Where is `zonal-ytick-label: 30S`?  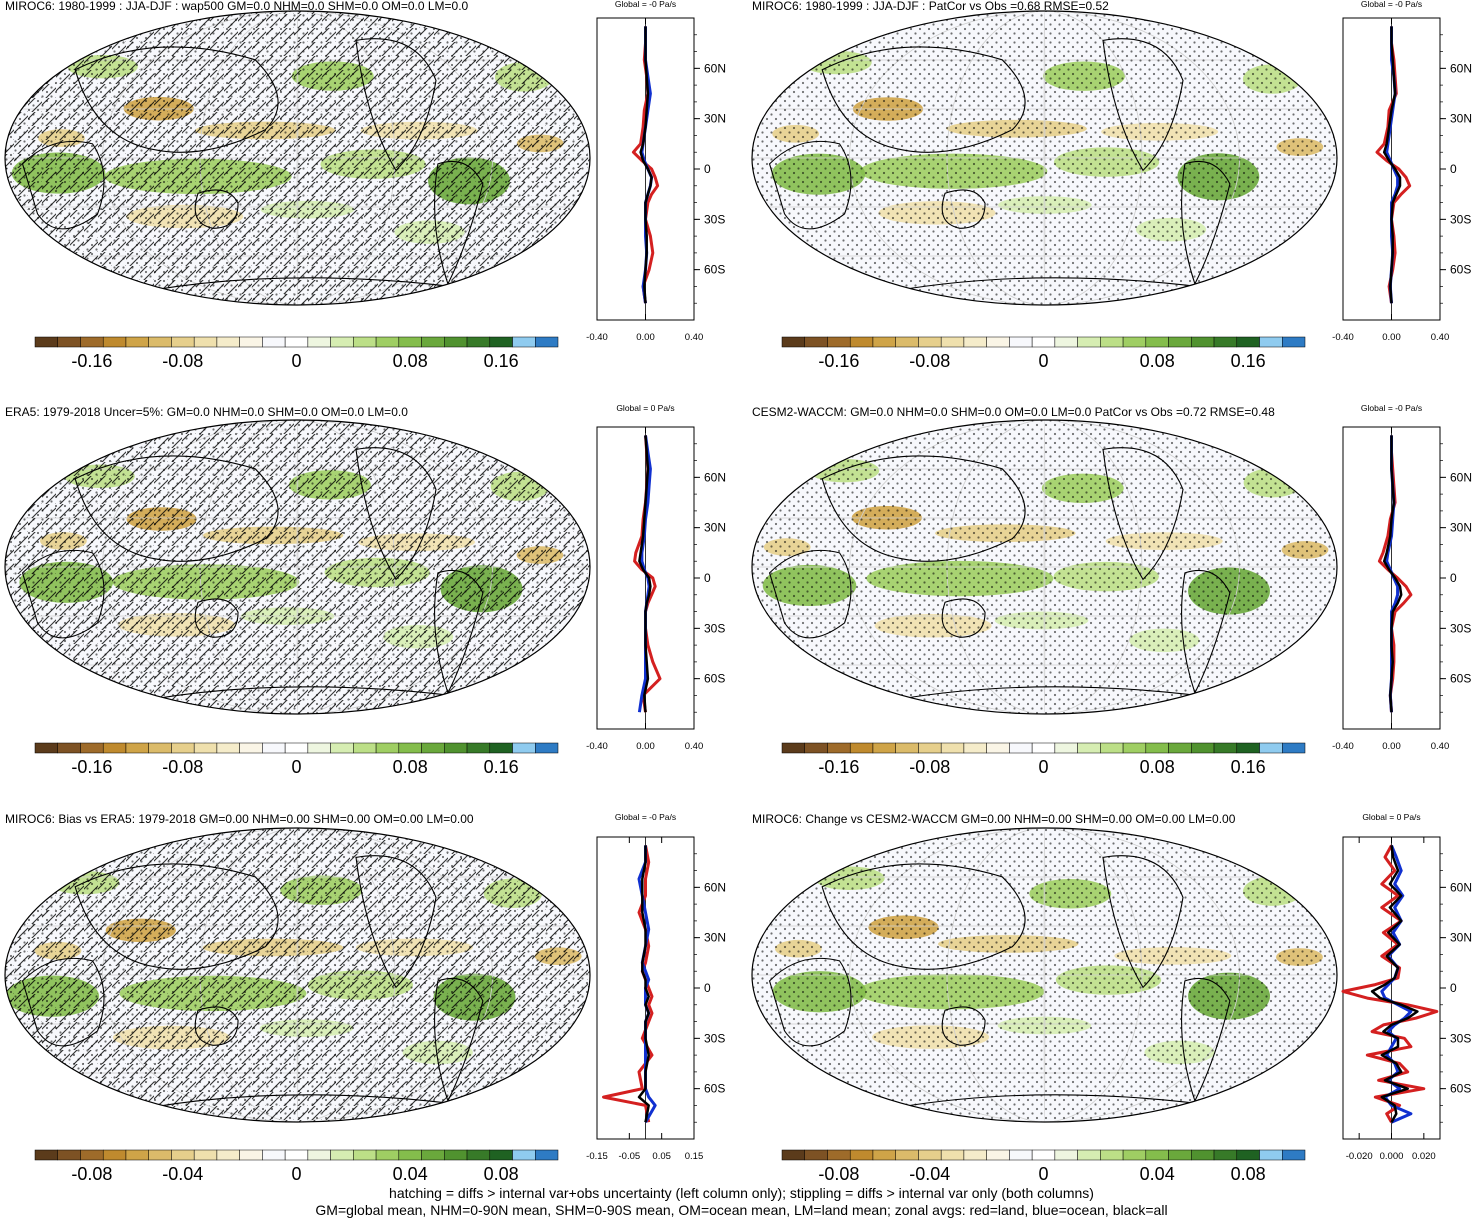 zonal-ytick-label: 30S is located at coordinates (714, 1038).